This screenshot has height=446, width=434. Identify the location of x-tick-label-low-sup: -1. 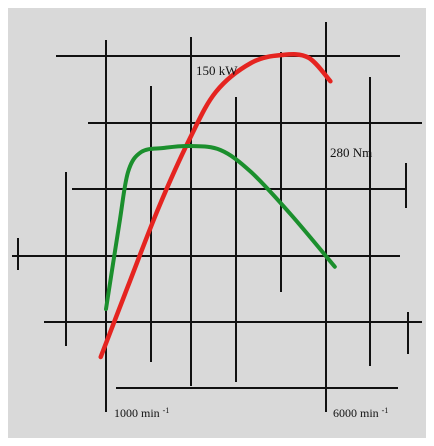
(166, 410).